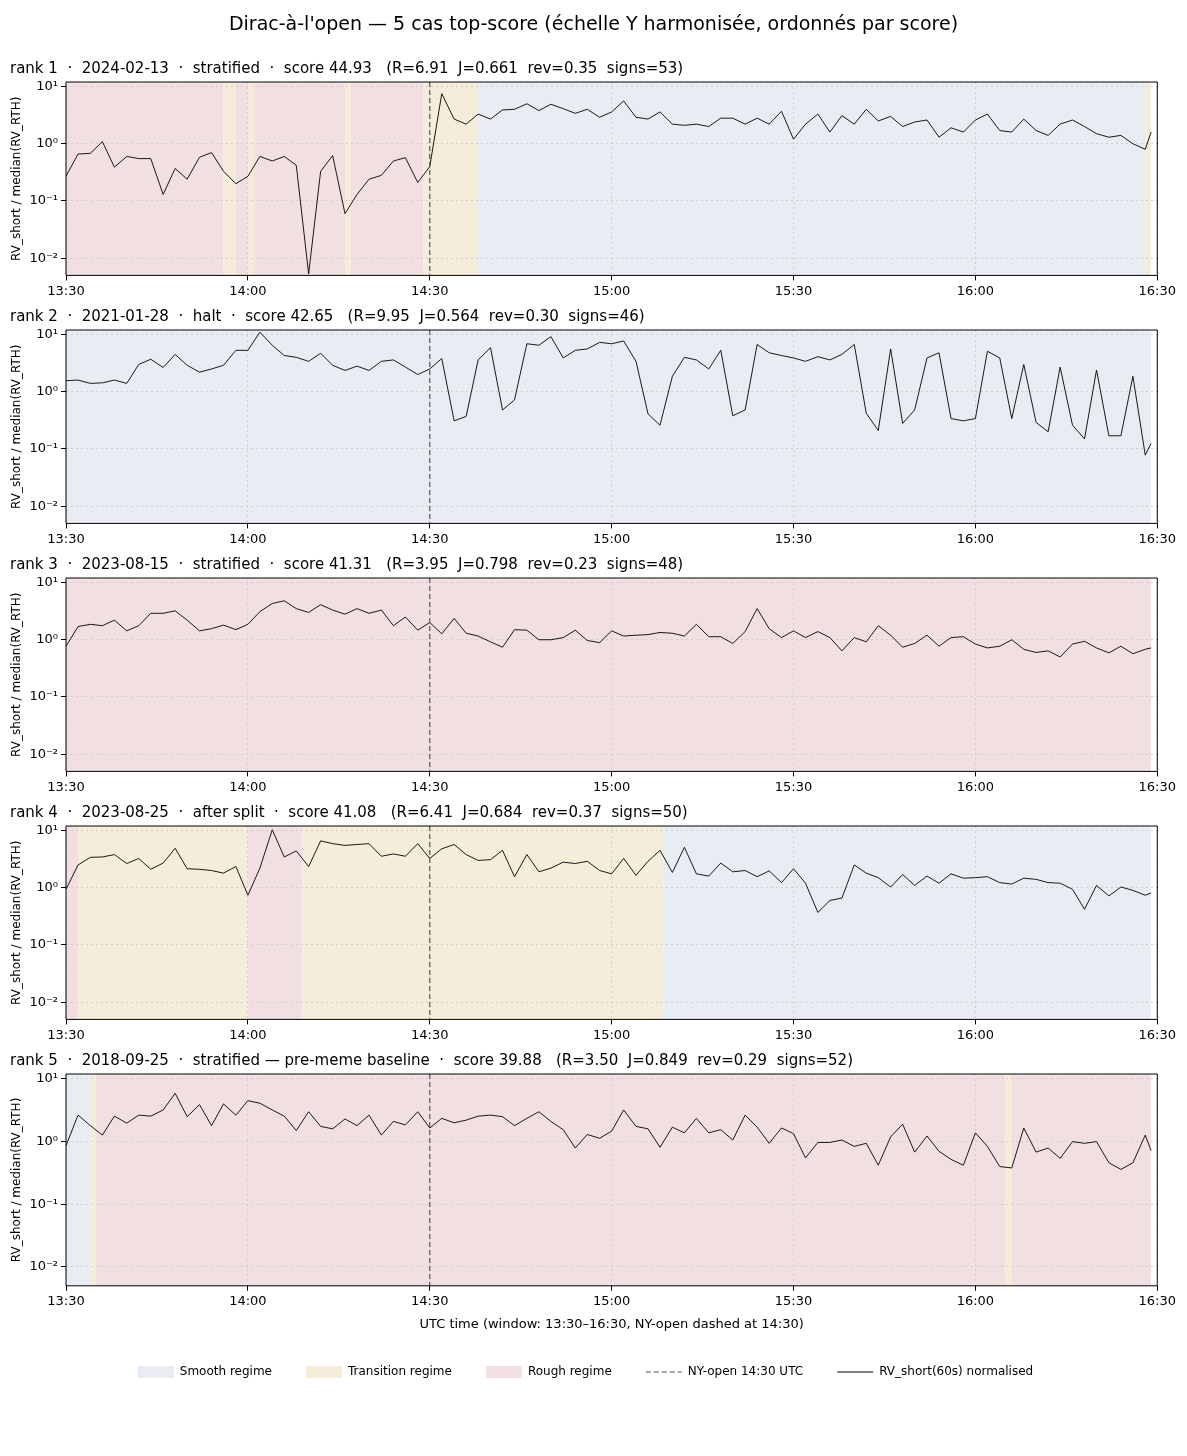  I want to click on chart-subtitle: rank 4 · 2023-08-25 · after split · score 41.08 (R=6.41 J=0.684 rev=0.37 signs=50), so click(349, 811).